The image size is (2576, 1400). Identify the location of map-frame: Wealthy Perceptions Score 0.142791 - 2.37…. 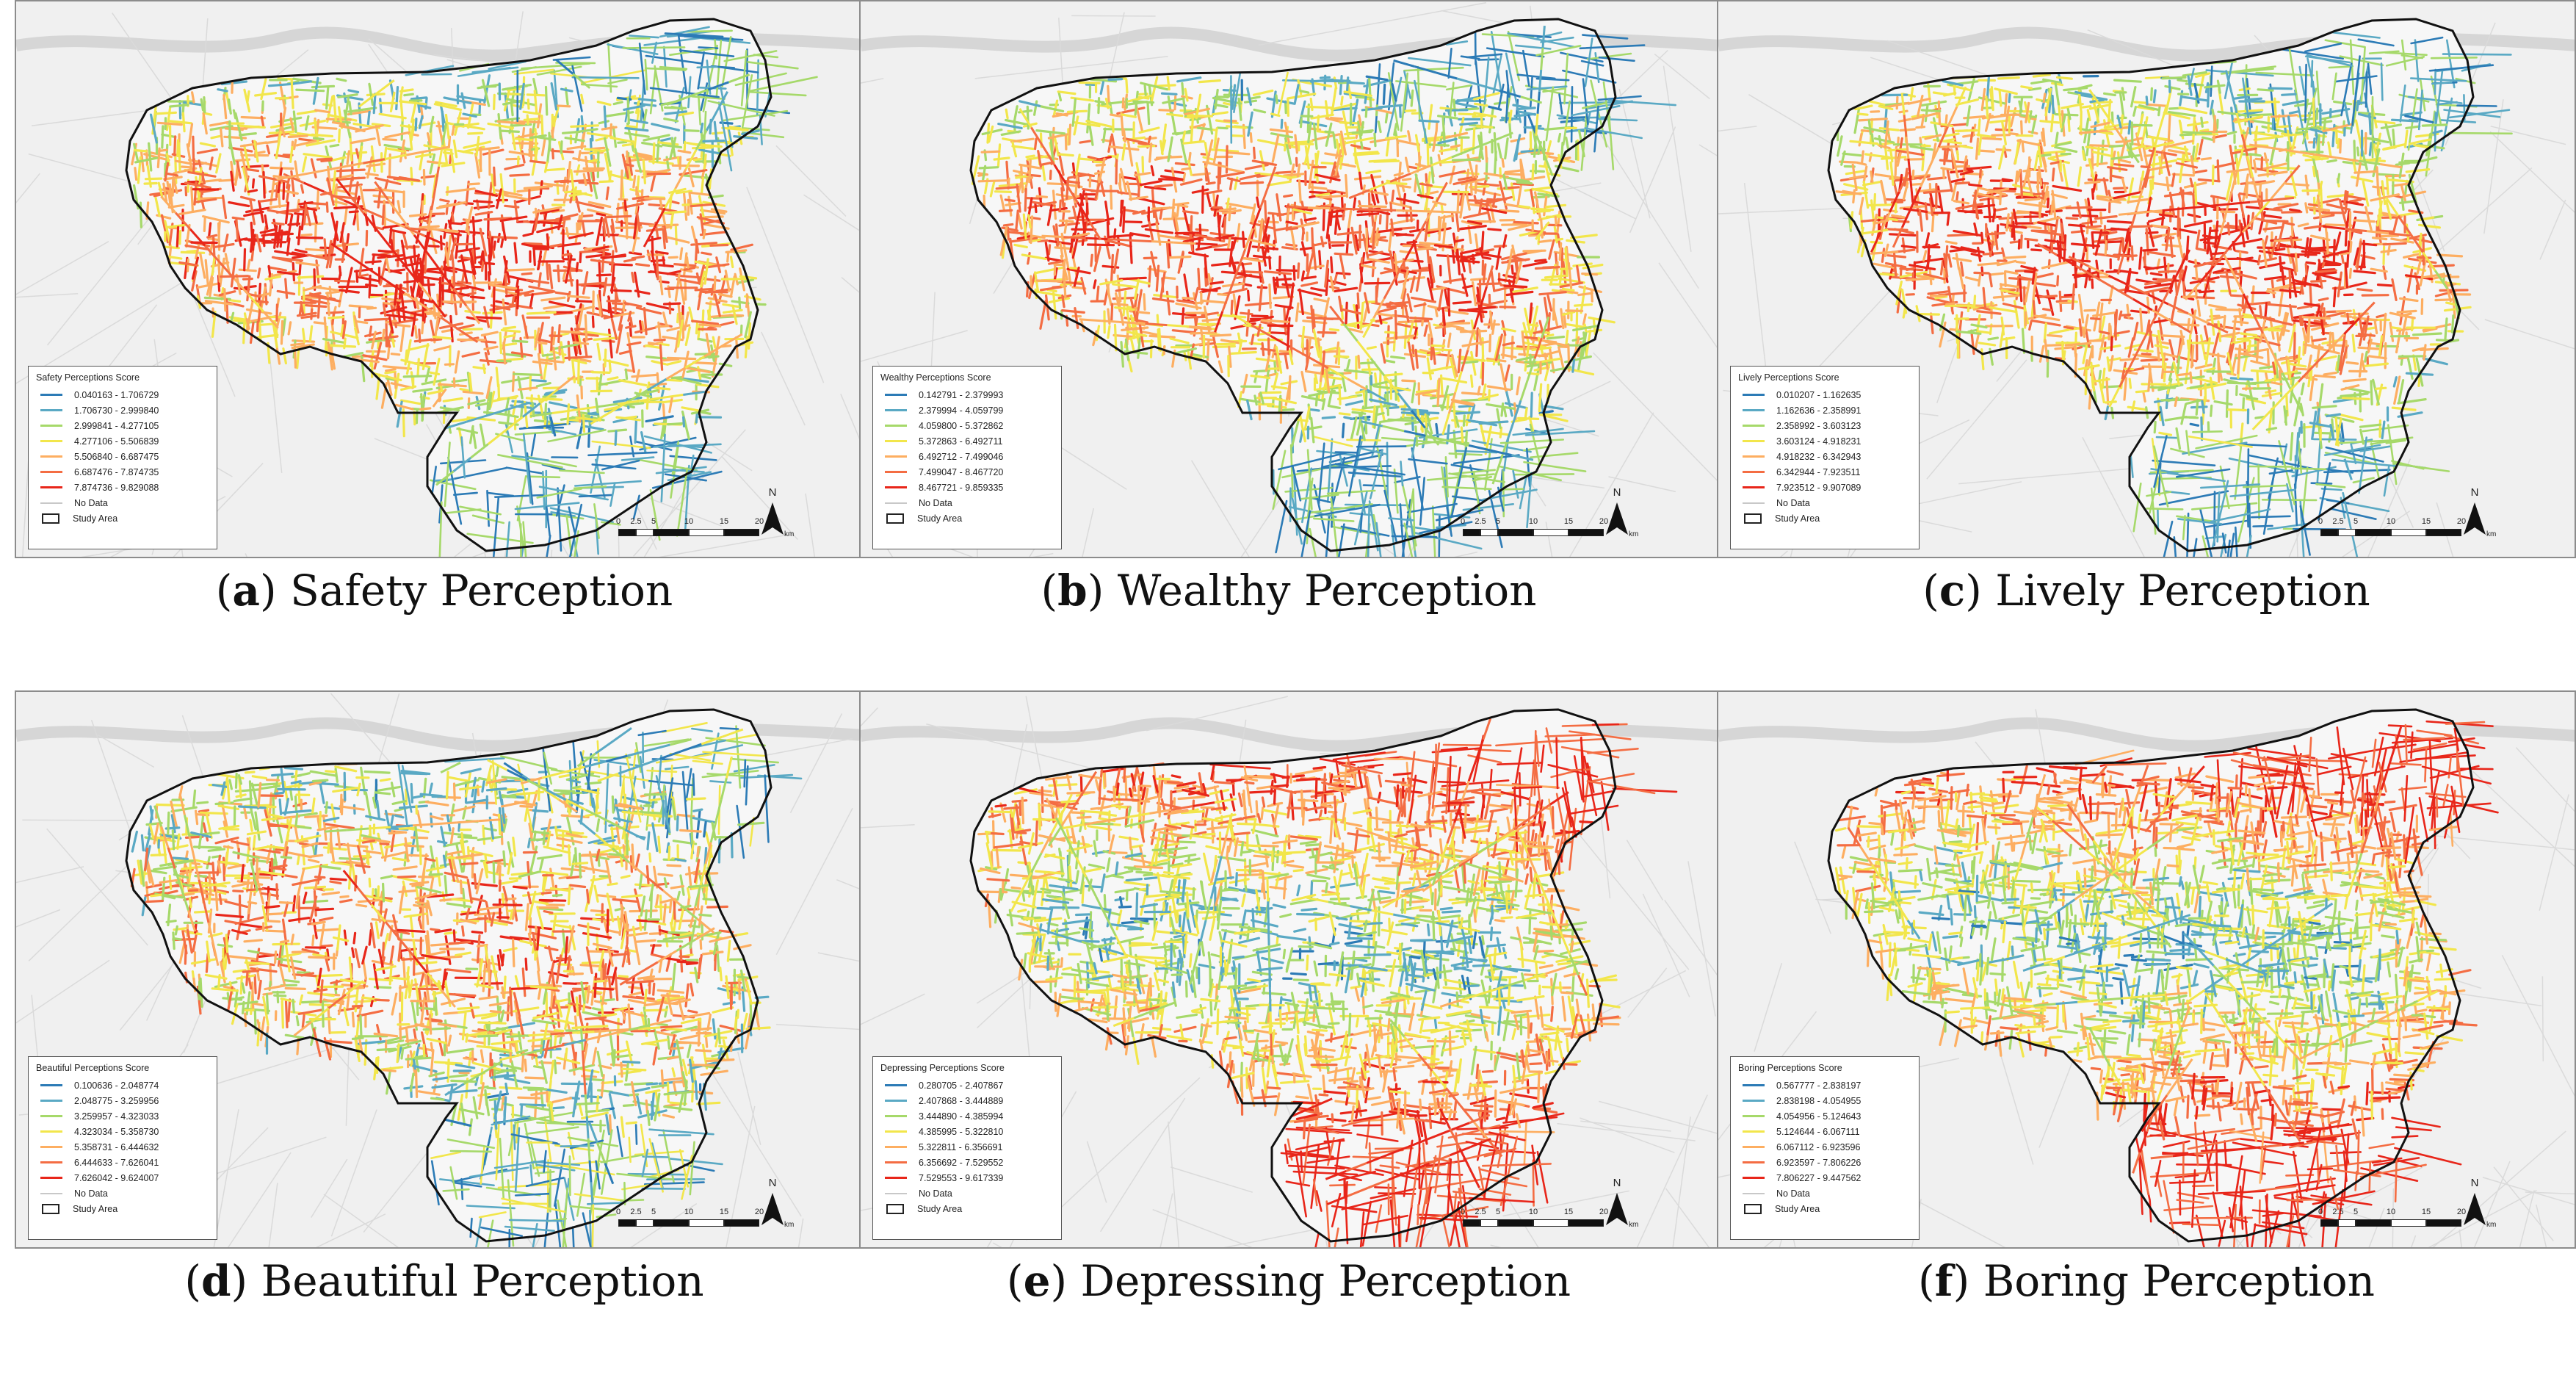
(1288, 279).